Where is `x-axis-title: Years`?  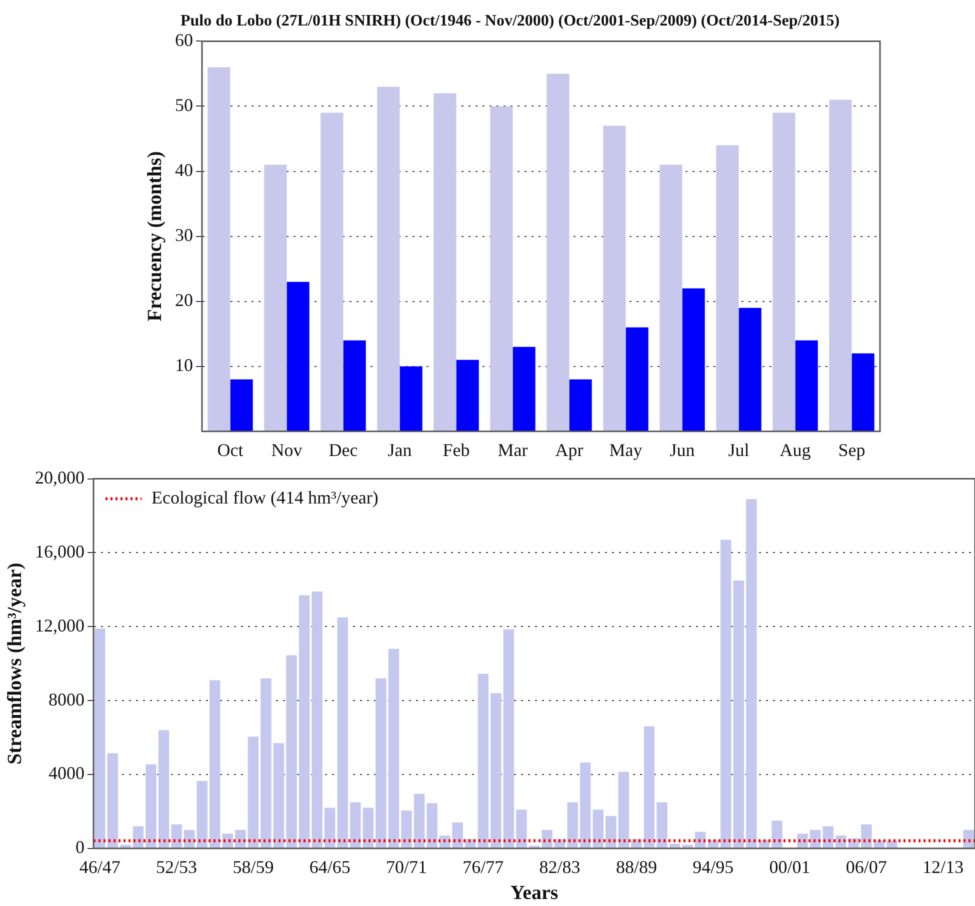 x-axis-title: Years is located at coordinates (534, 893).